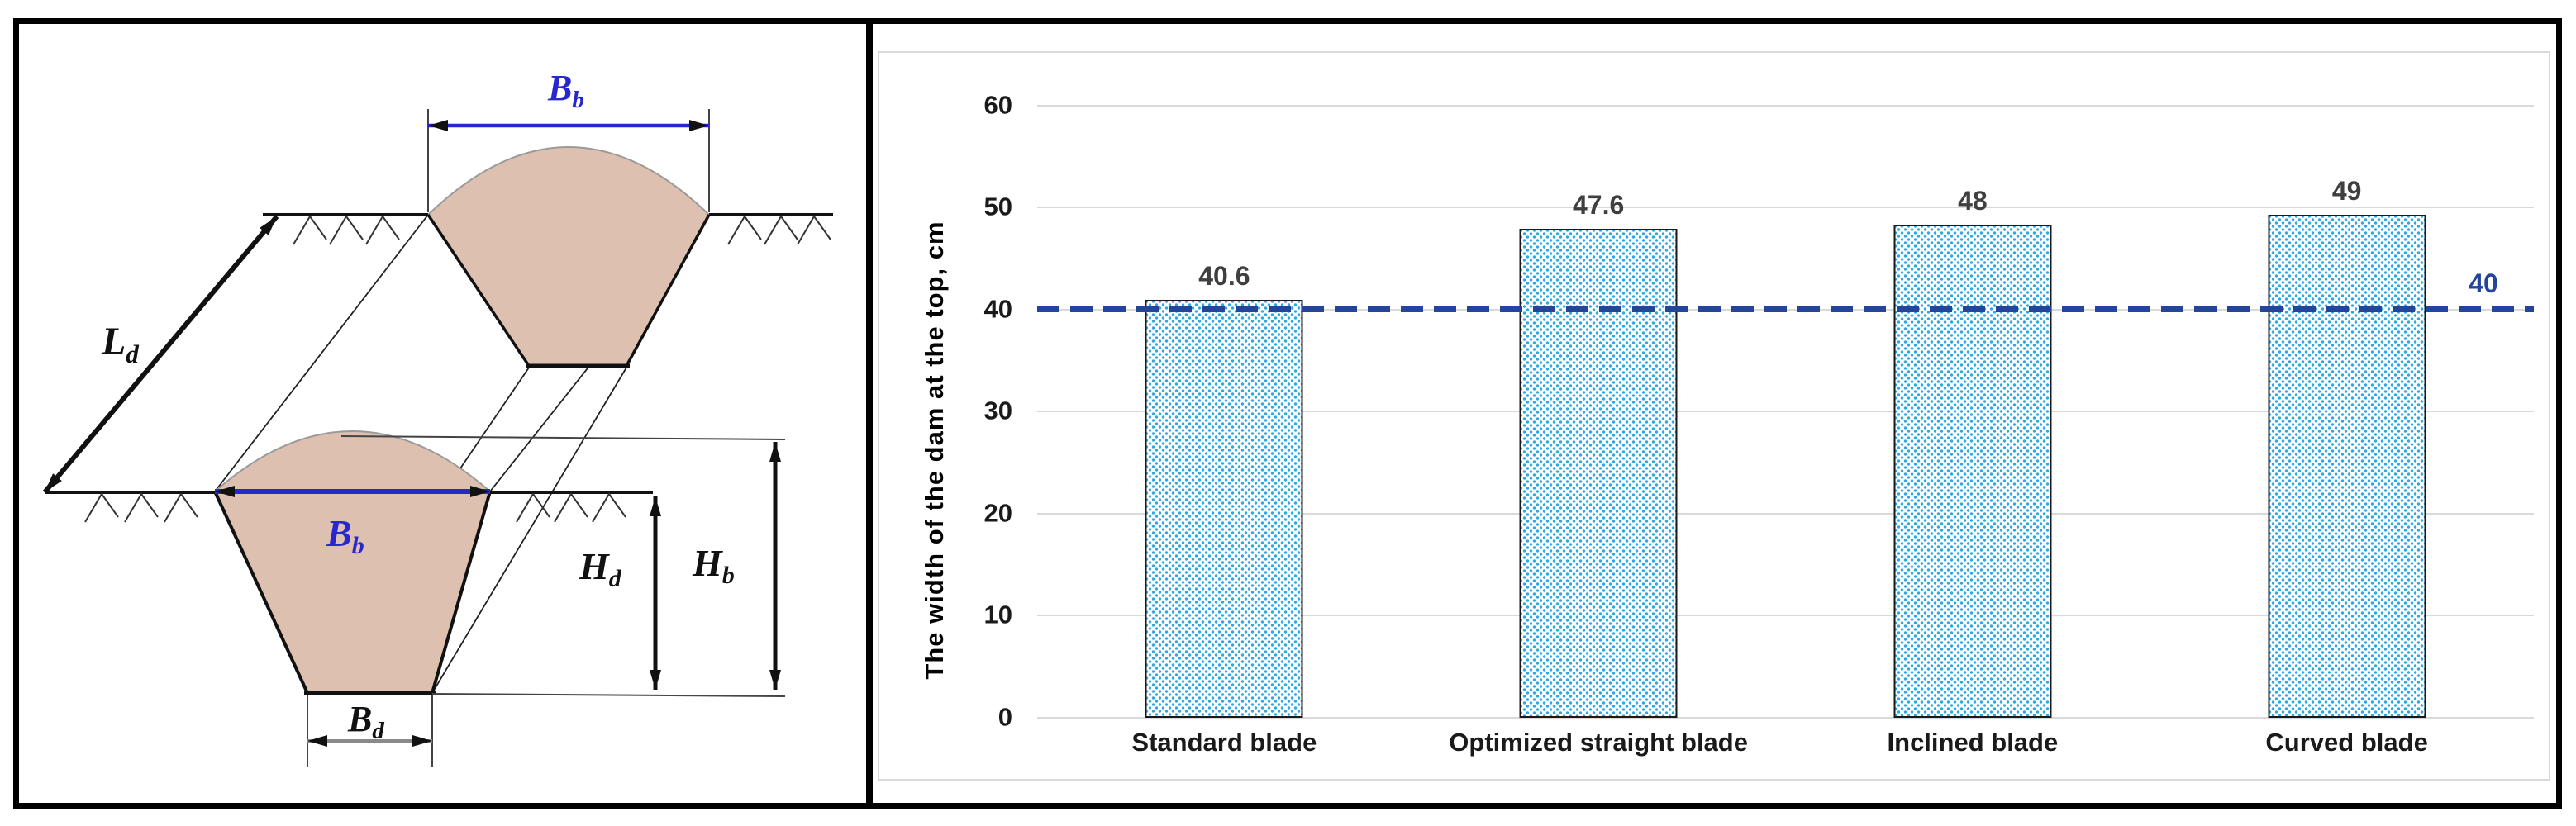 Image resolution: width=2576 pixels, height=826 pixels. I want to click on dam-front-shape, so click(353, 562).